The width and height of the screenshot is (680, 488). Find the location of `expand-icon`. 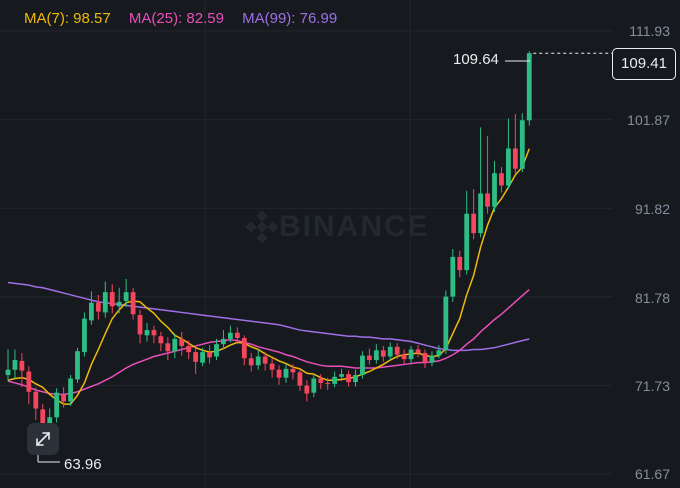

expand-icon is located at coordinates (43, 439).